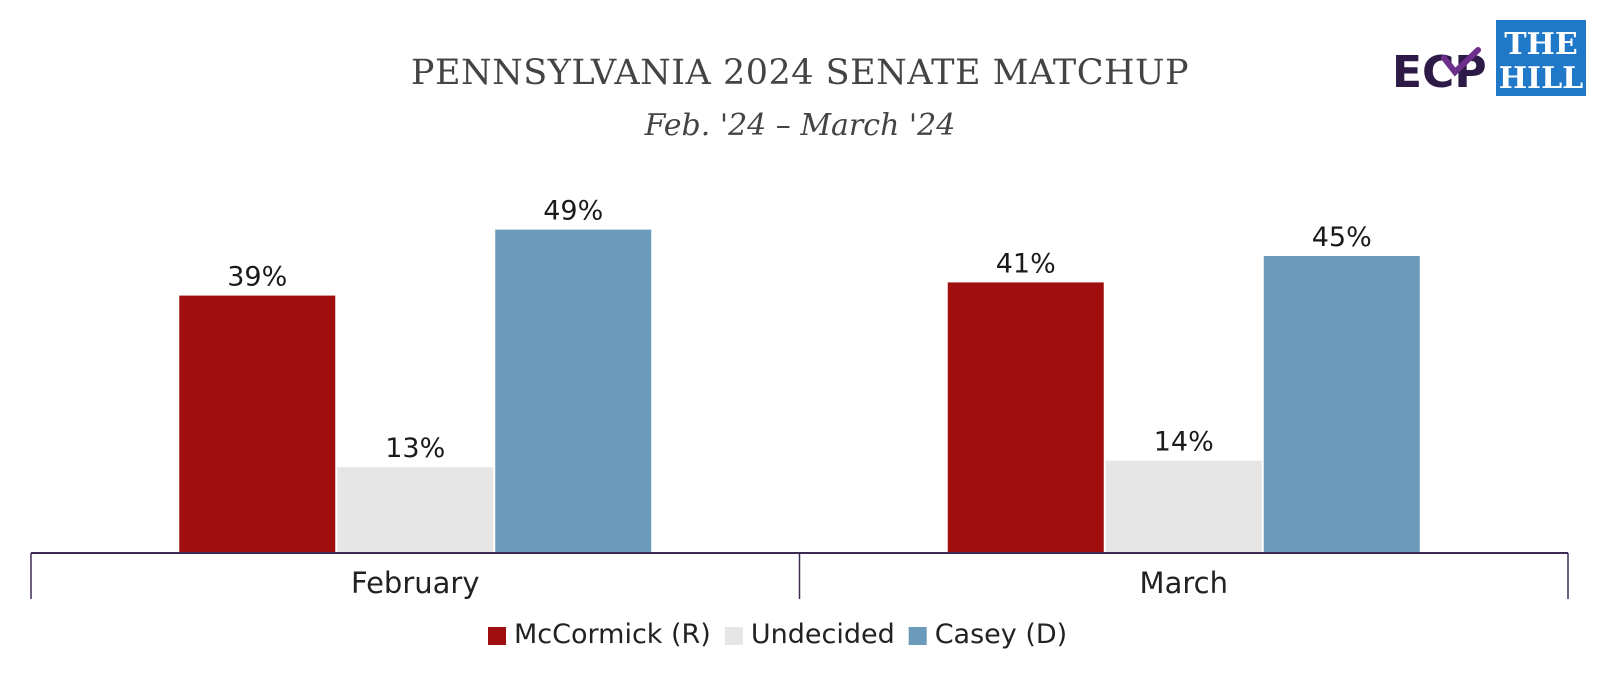 The image size is (1600, 677). I want to click on category-label-march: March, so click(1184, 583).